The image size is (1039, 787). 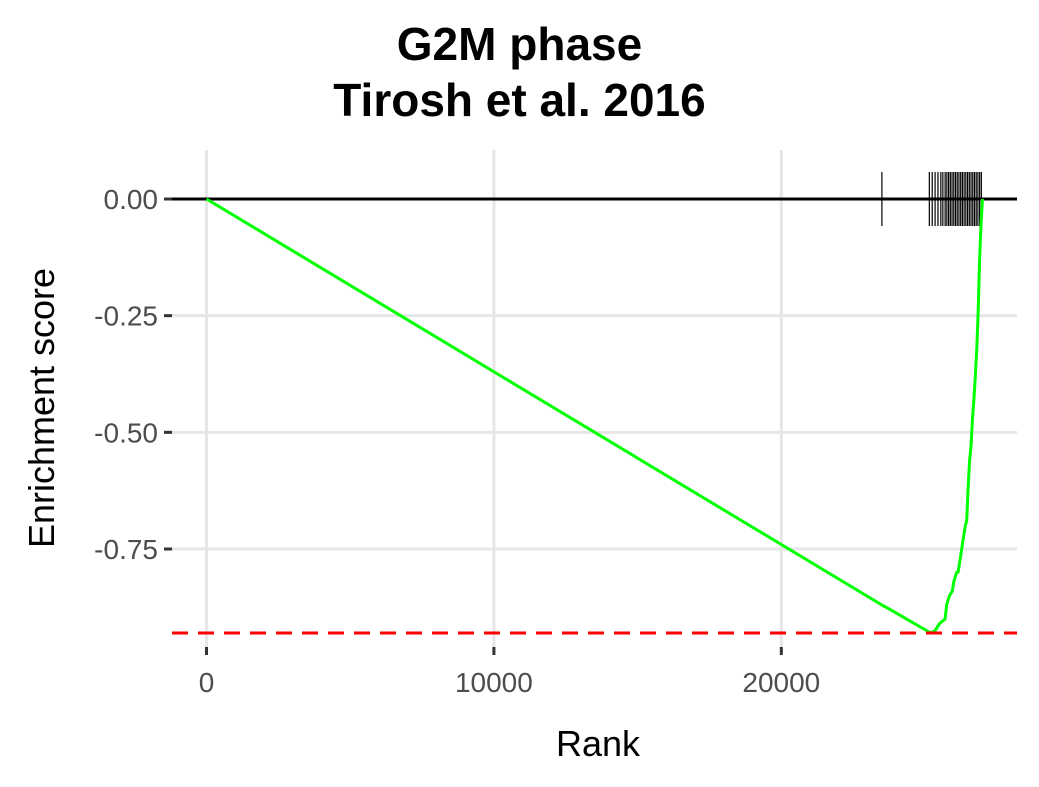 I want to click on y-tick-label: 0.00, so click(x=131, y=199).